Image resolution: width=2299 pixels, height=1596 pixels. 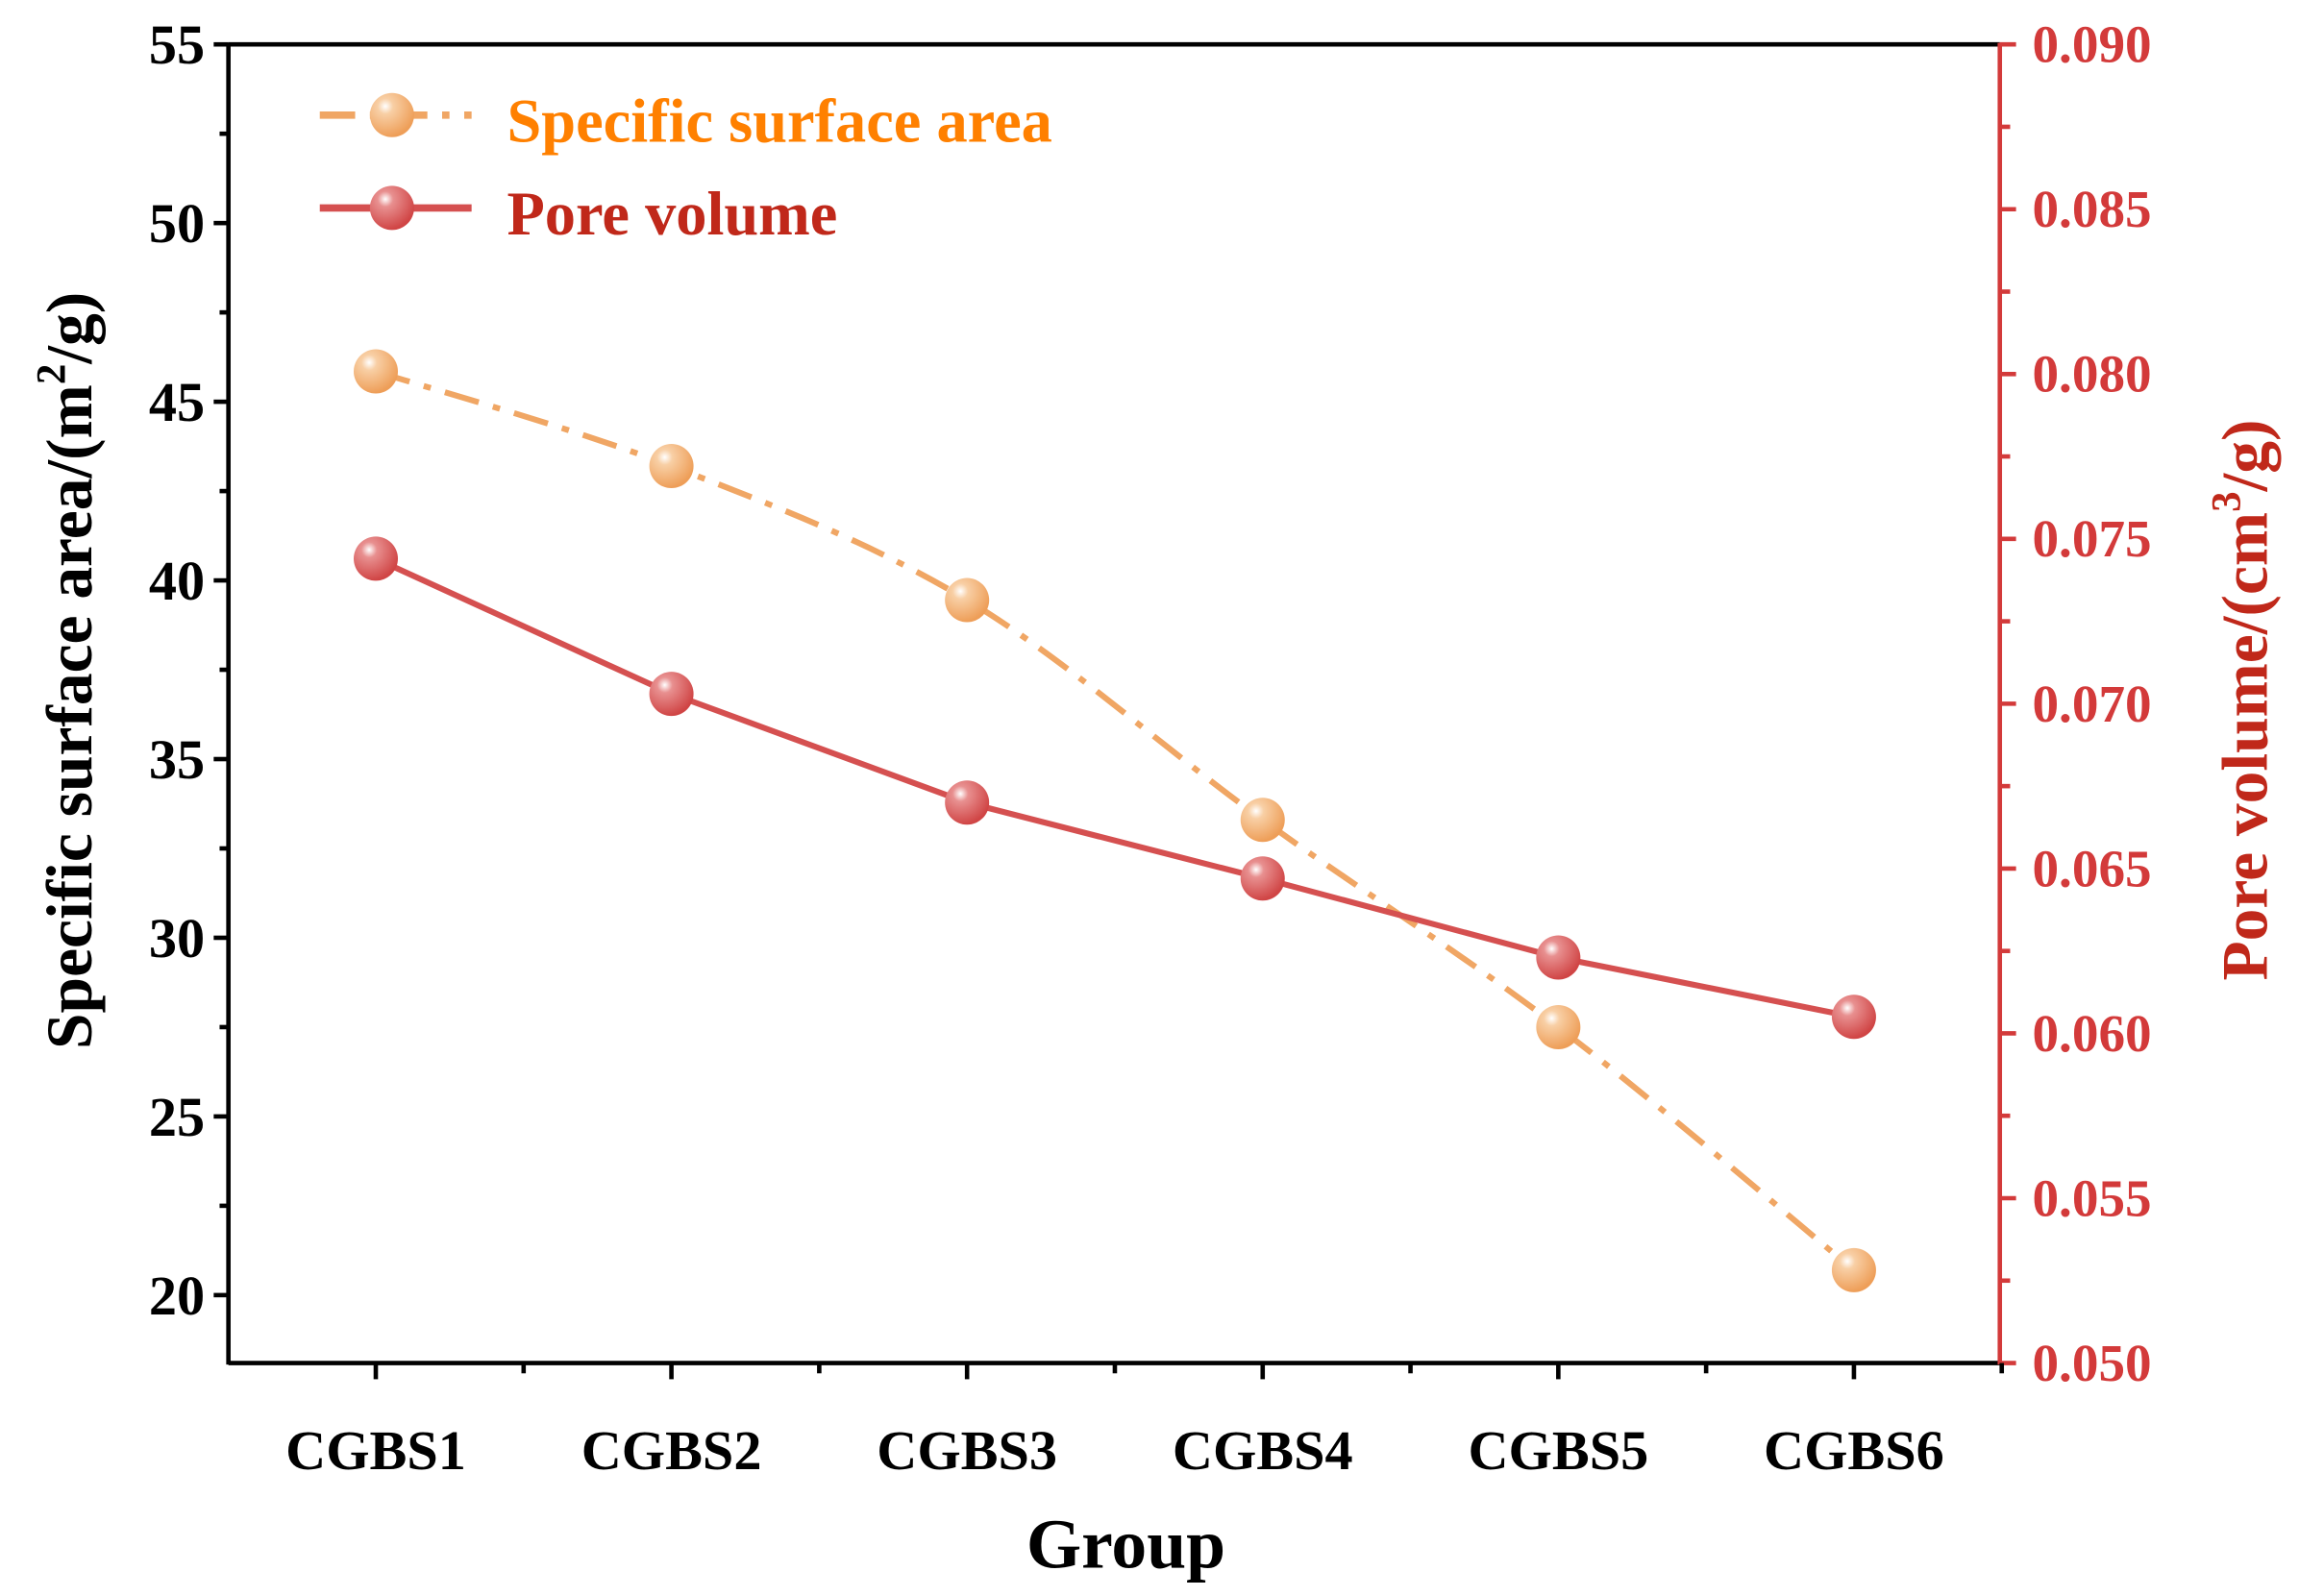 I want to click on y-right-tick-label: 0.085, so click(x=2091, y=209).